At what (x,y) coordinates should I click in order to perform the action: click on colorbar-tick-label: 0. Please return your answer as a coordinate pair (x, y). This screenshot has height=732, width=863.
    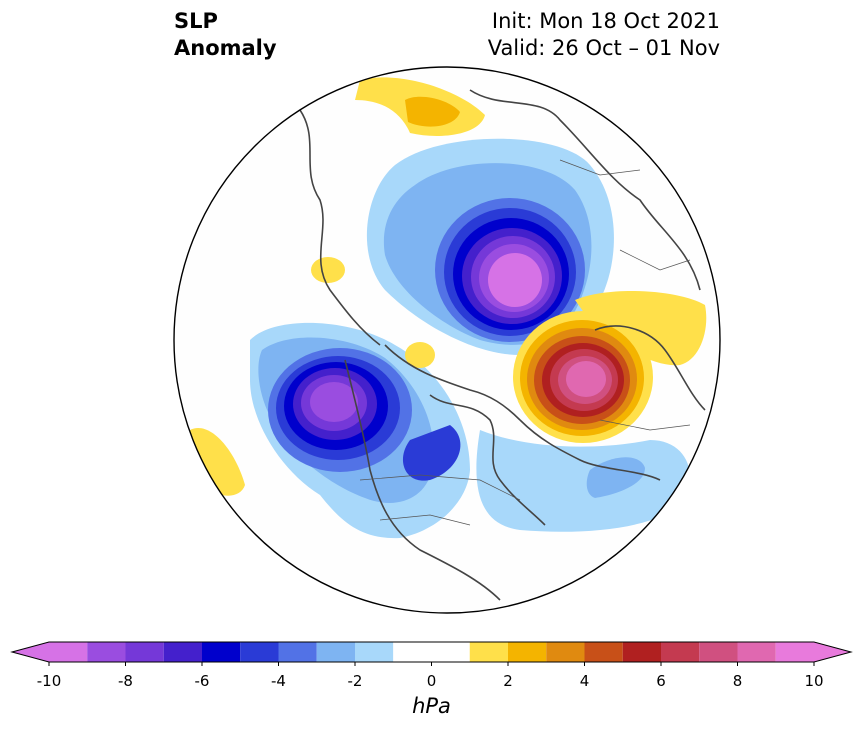
    Looking at the image, I should click on (432, 681).